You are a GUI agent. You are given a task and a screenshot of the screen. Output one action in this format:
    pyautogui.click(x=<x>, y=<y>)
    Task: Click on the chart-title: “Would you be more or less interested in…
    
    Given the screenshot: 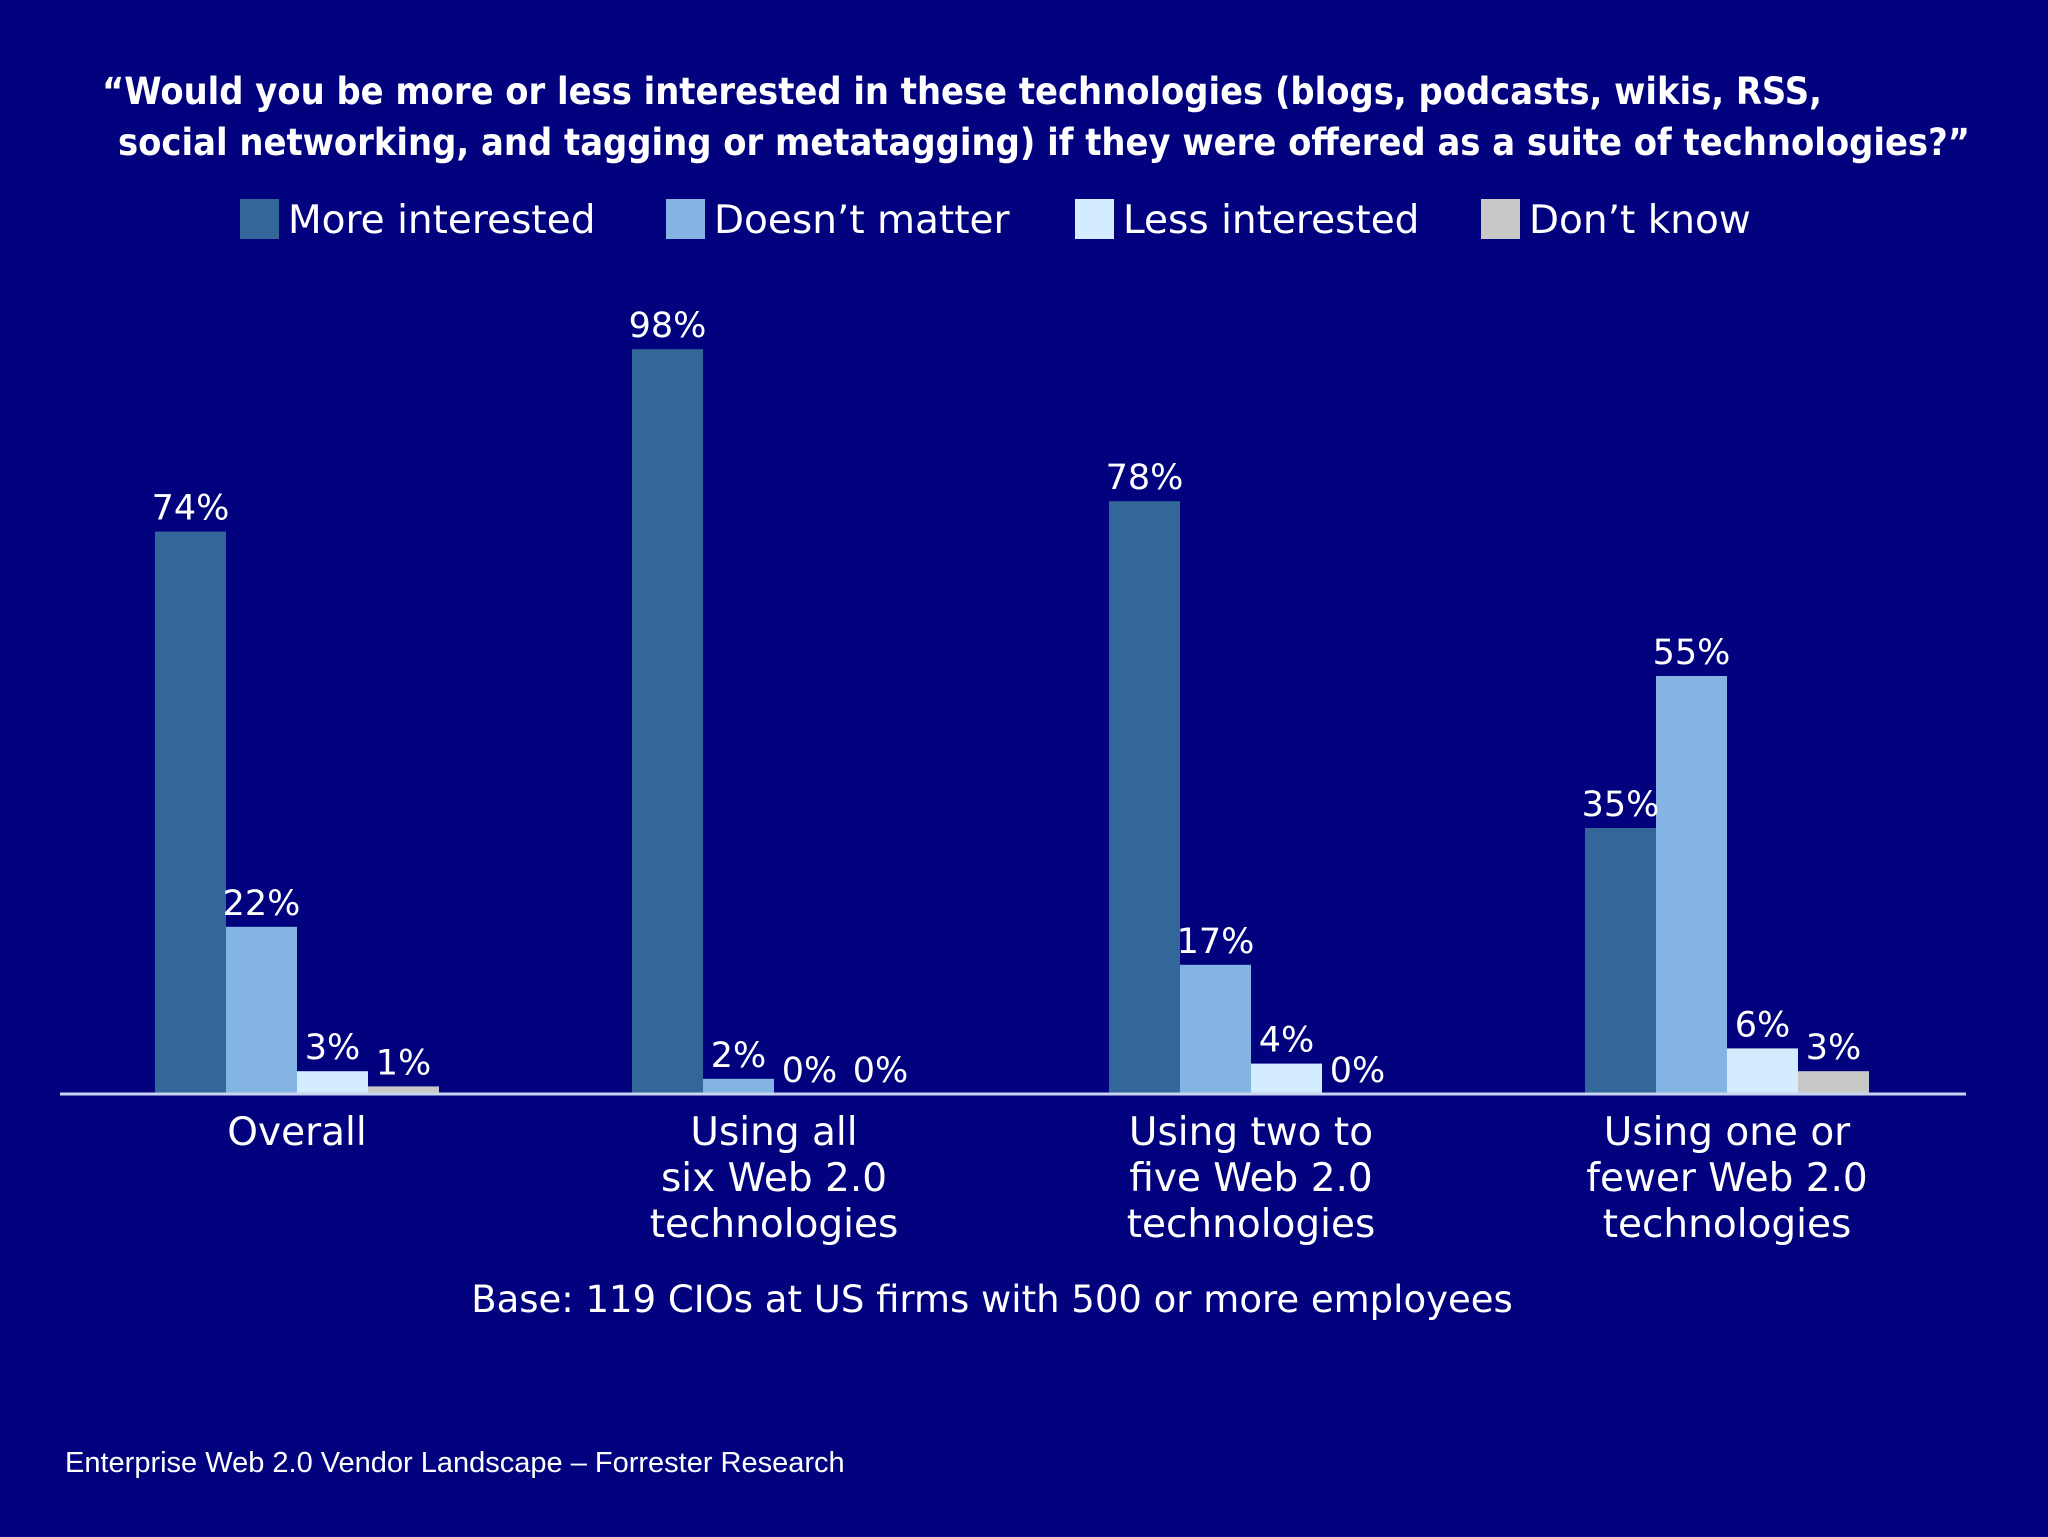 What is the action you would take?
    pyautogui.click(x=1036, y=117)
    